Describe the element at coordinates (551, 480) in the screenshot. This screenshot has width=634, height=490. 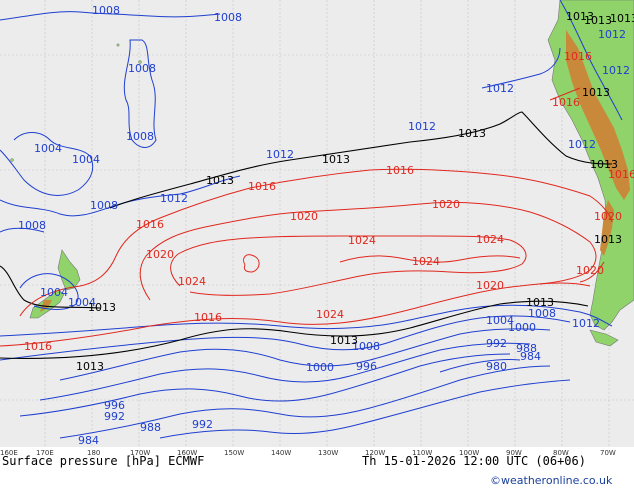
I see `site-credit: ©weatheronline.co.uk` at that location.